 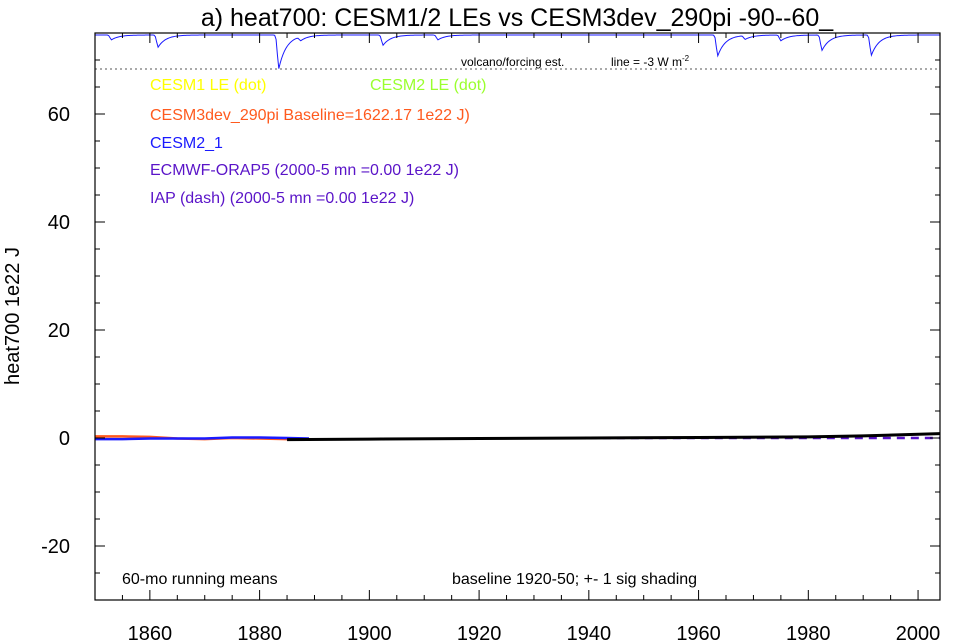 I want to click on volcano-scale-superscript: -2, so click(x=686, y=58).